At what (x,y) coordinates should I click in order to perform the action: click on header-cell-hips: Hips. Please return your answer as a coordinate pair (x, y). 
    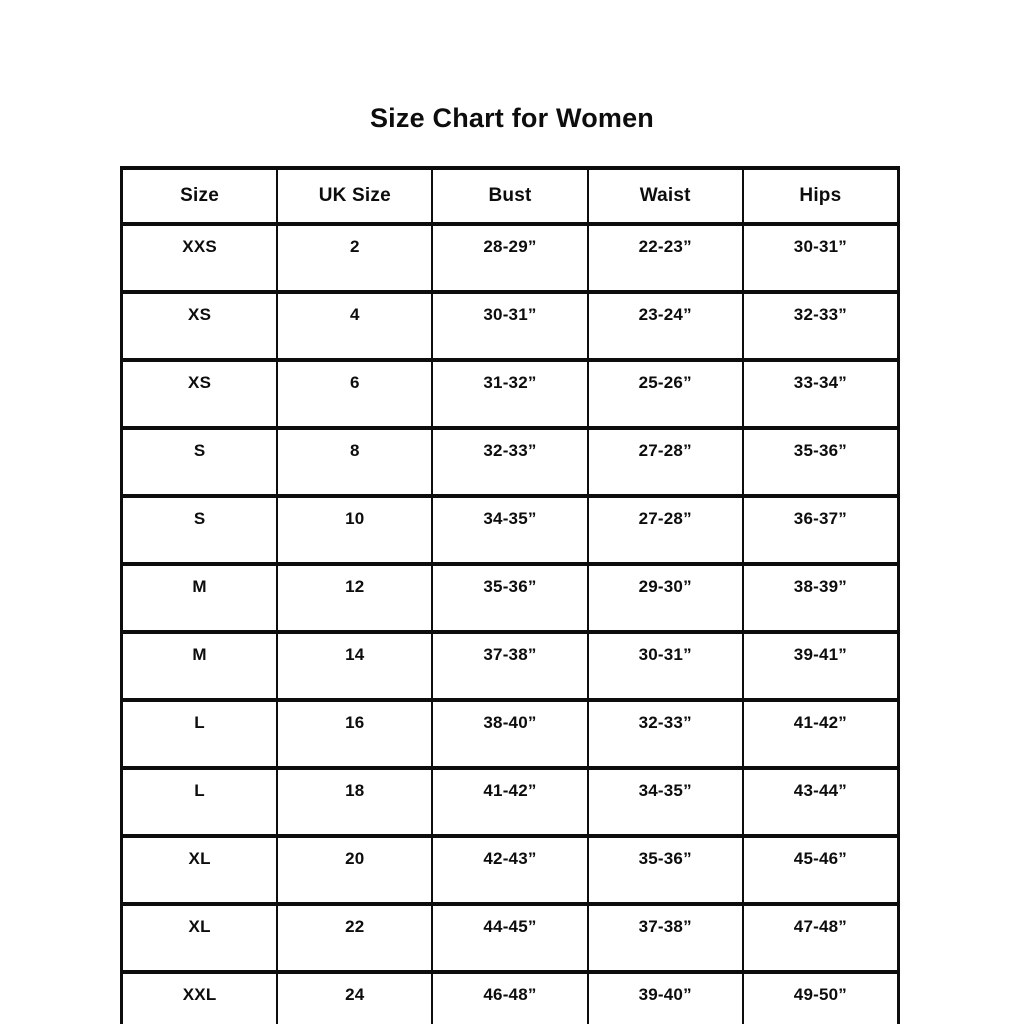
    Looking at the image, I should click on (820, 196).